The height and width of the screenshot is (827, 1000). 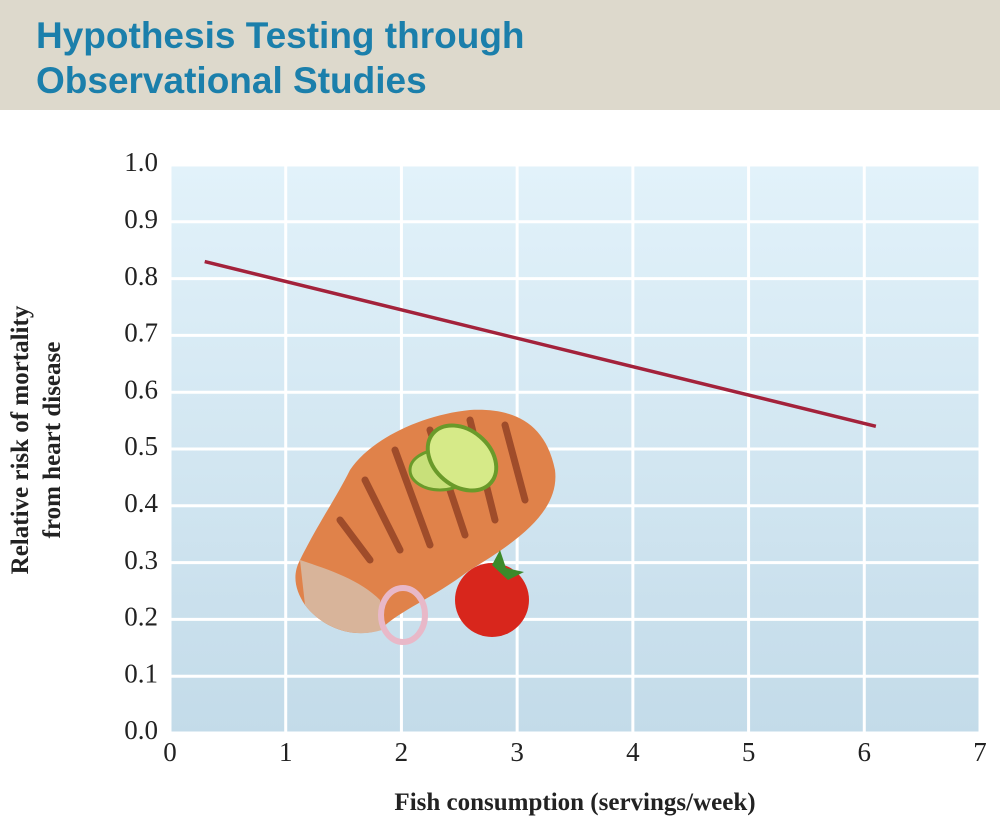 What do you see at coordinates (141, 617) in the screenshot?
I see `y-tick-label: 0.2` at bounding box center [141, 617].